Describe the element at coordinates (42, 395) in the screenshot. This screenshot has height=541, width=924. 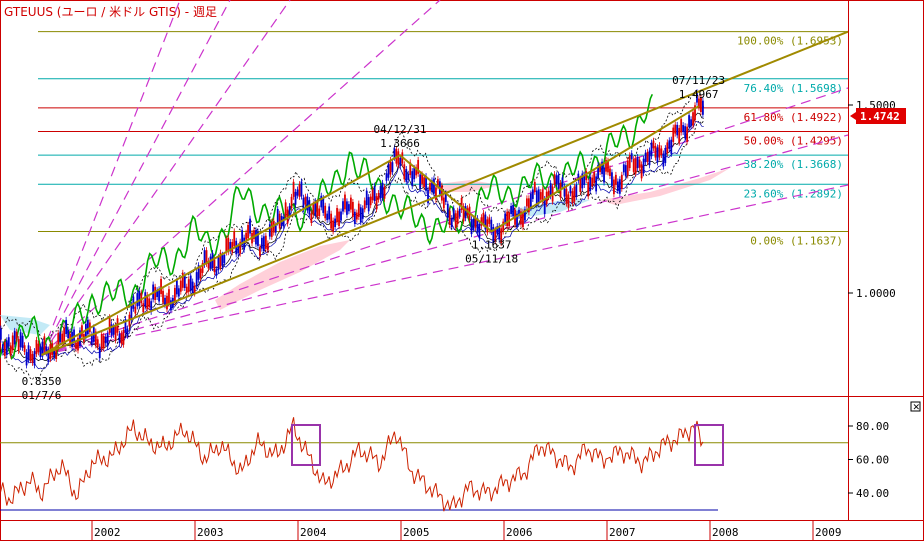
I see `annotation-bottom: 01/7/6` at that location.